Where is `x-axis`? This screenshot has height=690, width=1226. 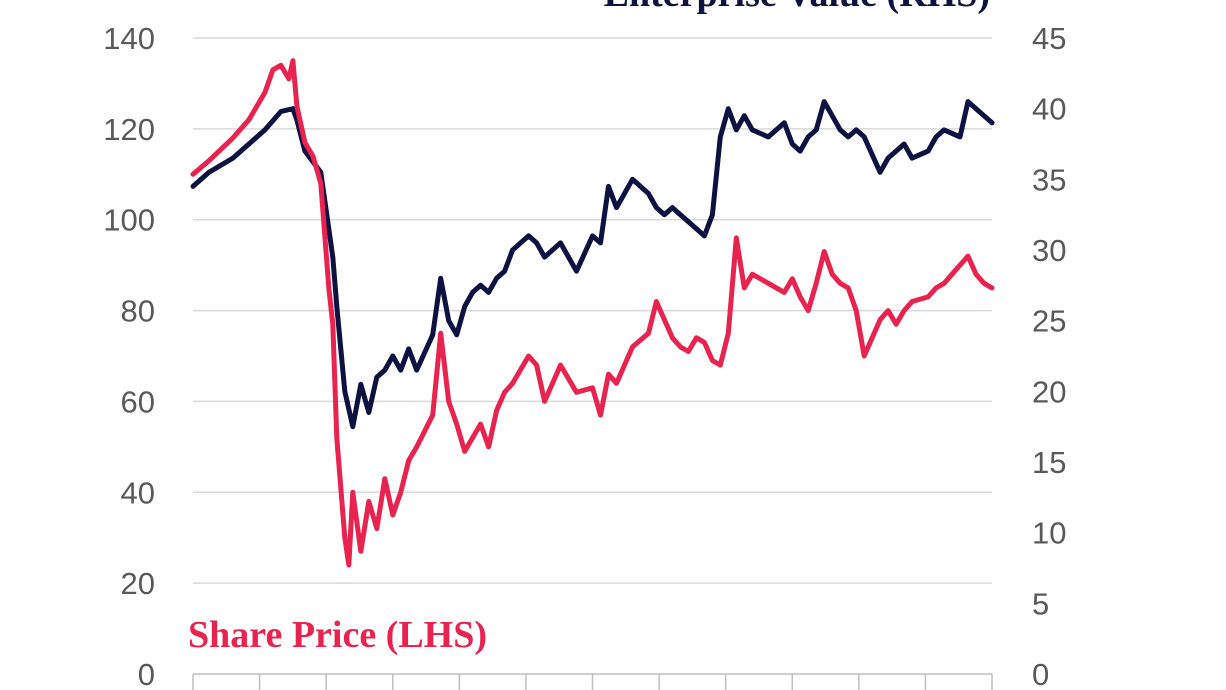 x-axis is located at coordinates (592, 681).